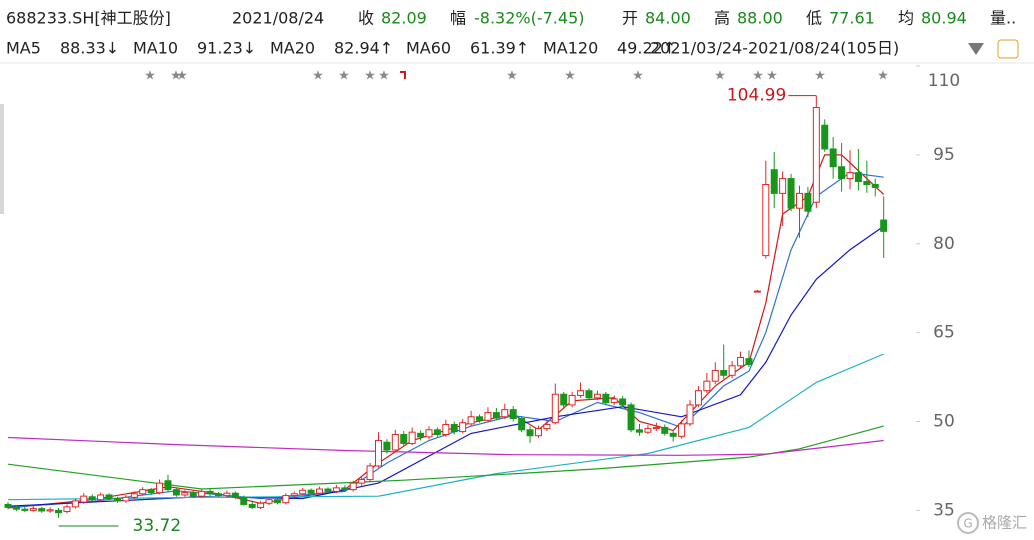 This screenshot has width=1034, height=540. What do you see at coordinates (774, 48) in the screenshot?
I see `range-label: 2021/03/24-2021/08/24(105日)` at bounding box center [774, 48].